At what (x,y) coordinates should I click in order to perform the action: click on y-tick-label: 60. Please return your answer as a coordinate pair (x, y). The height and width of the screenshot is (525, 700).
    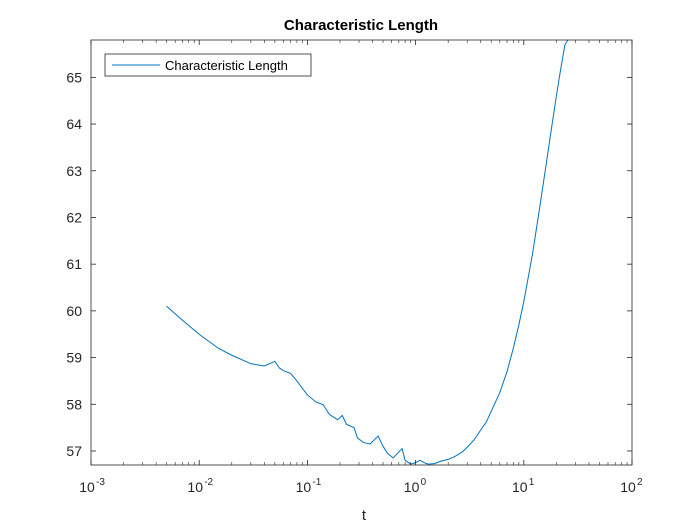
    Looking at the image, I should click on (74, 311).